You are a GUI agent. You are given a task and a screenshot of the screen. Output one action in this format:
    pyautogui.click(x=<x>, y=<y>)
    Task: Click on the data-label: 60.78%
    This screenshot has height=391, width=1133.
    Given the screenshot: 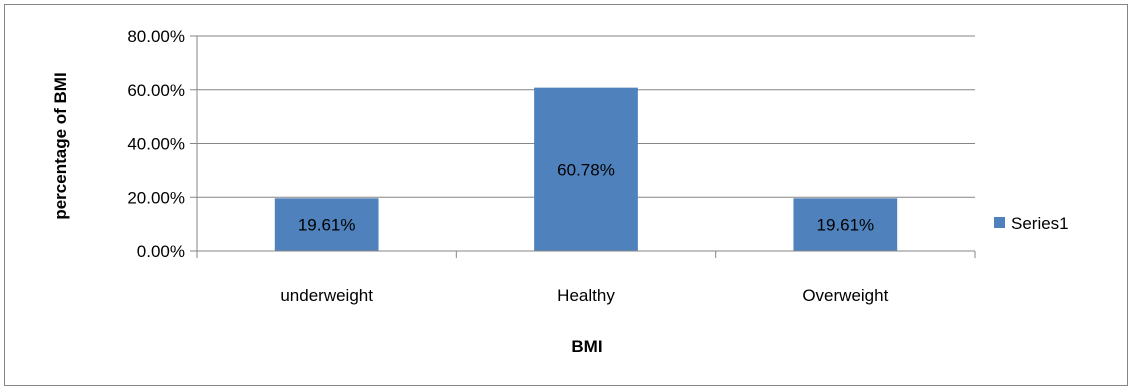 What is the action you would take?
    pyautogui.click(x=586, y=169)
    